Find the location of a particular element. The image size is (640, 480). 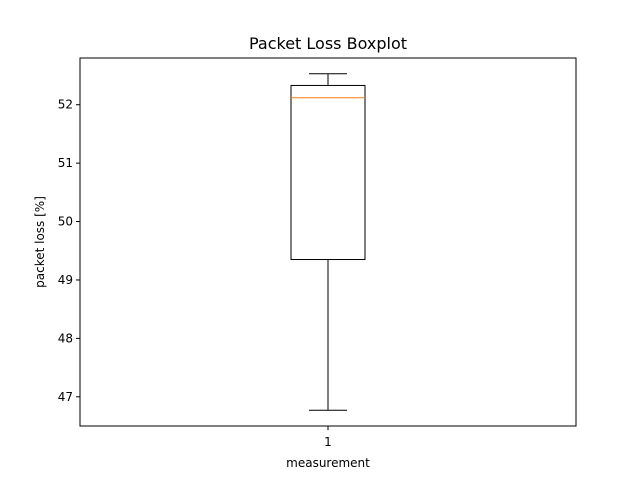

y-tick-label: 49 is located at coordinates (65, 280).